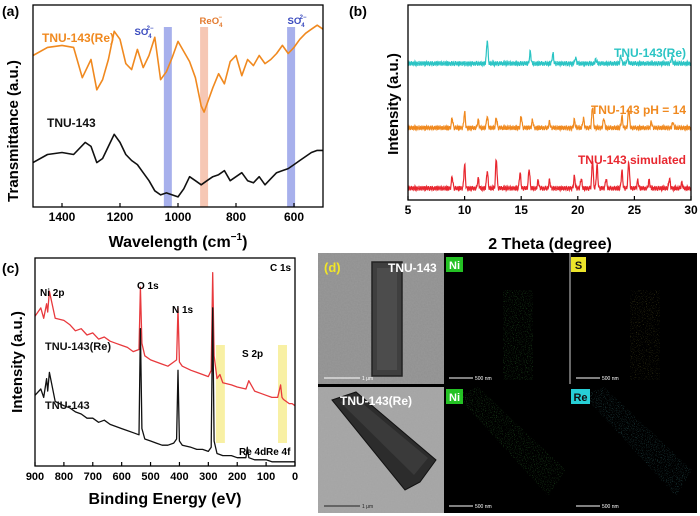  What do you see at coordinates (208, 477) in the screenshot?
I see `panel-c-xtick-label-6: 300` at bounding box center [208, 477].